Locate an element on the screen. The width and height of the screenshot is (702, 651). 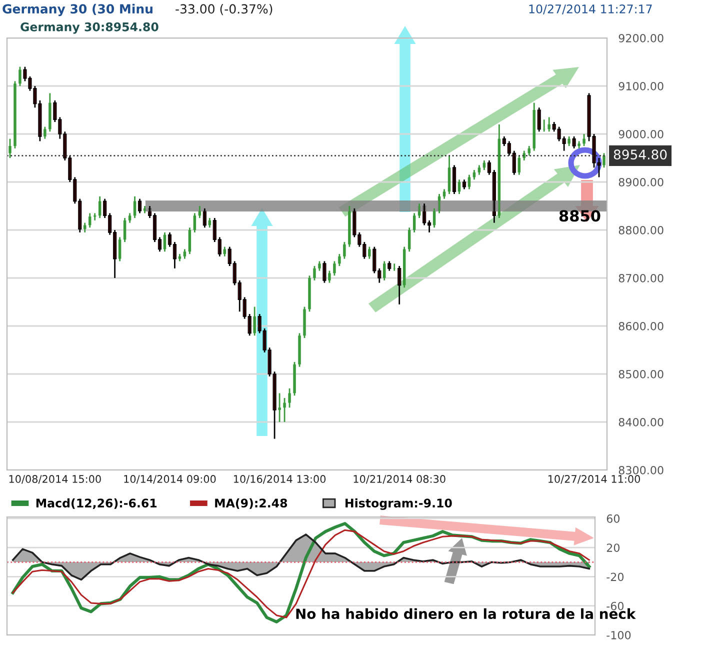
y-tick-label: 8300.00 is located at coordinates (641, 470).